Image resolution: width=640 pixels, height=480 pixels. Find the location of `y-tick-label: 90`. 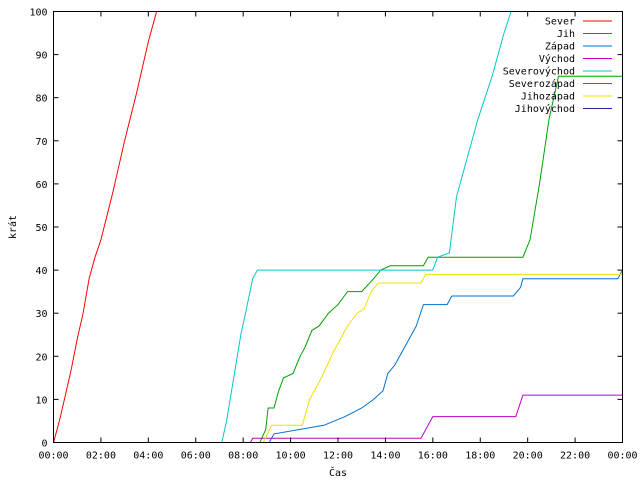

y-tick-label: 90 is located at coordinates (41, 56).